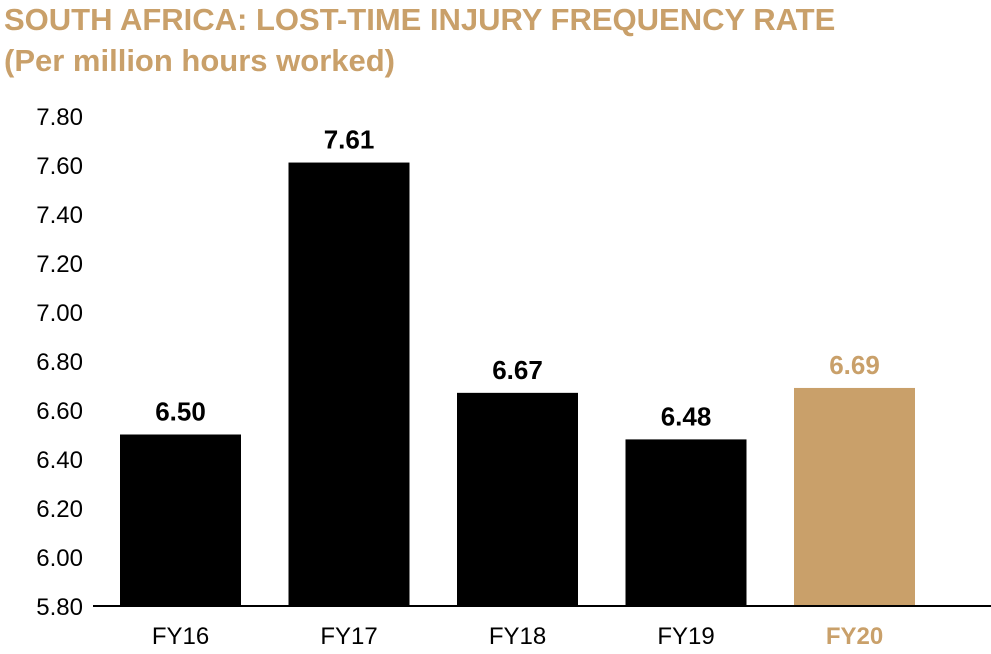 The image size is (991, 654). Describe the element at coordinates (854, 365) in the screenshot. I see `data-label: 6.69` at that location.